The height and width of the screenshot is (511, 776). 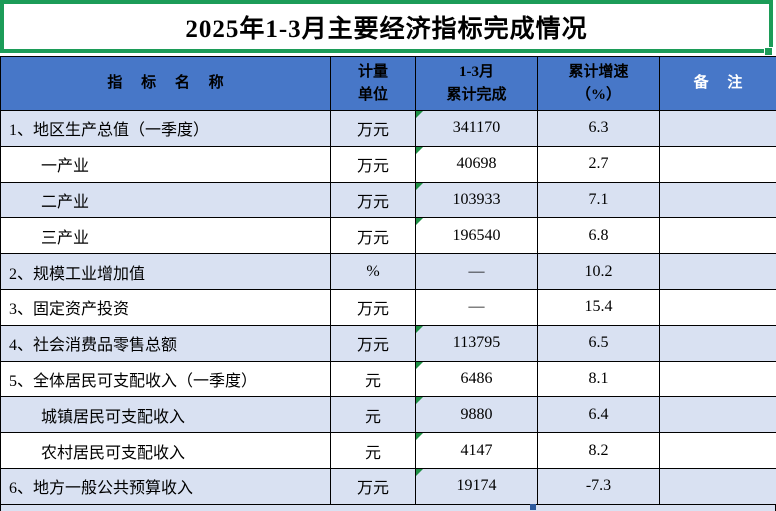 I want to click on indicator-name-cell: 城镇居民可支配收入, so click(x=165, y=415).